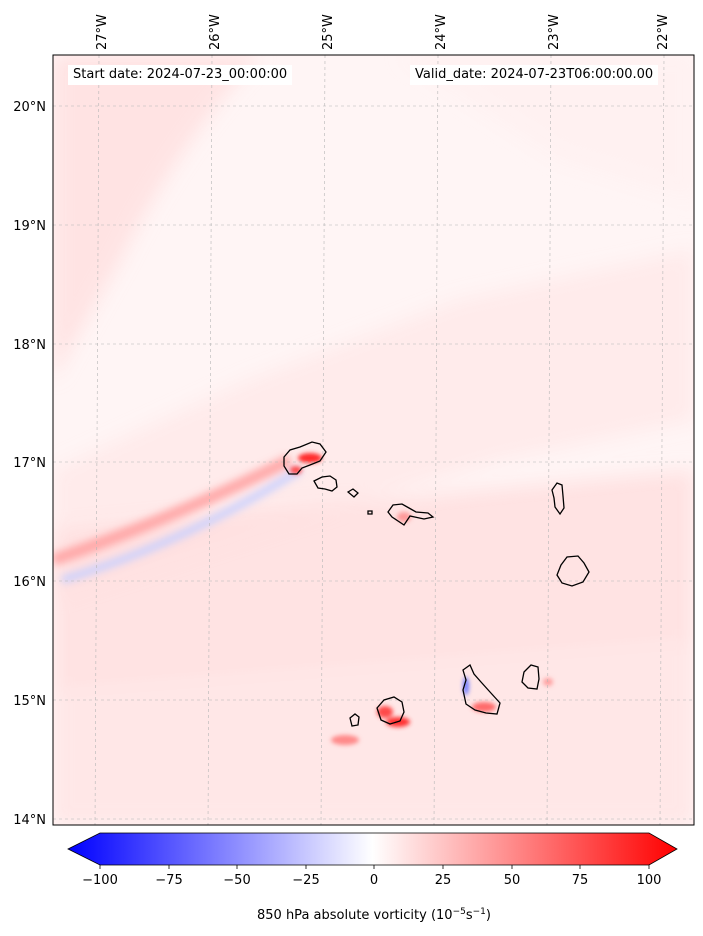 Image resolution: width=703 pixels, height=936 pixels. What do you see at coordinates (530, 677) in the screenshot?
I see `island-maio` at bounding box center [530, 677].